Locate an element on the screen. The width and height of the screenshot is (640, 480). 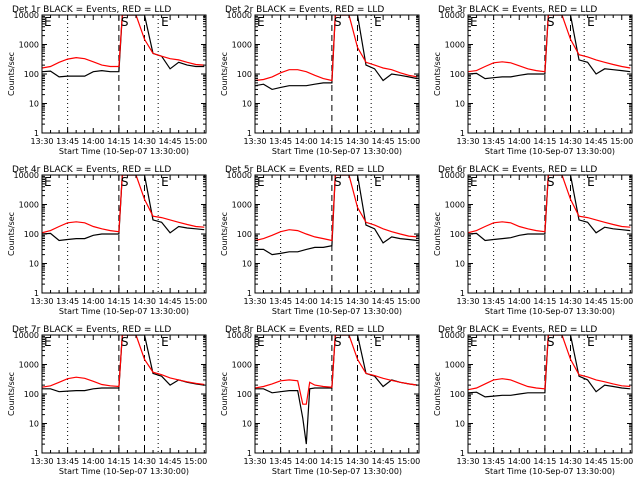
panel-title: Det 1r BLACK = Events, RED = LLD is located at coordinates (91, 10).